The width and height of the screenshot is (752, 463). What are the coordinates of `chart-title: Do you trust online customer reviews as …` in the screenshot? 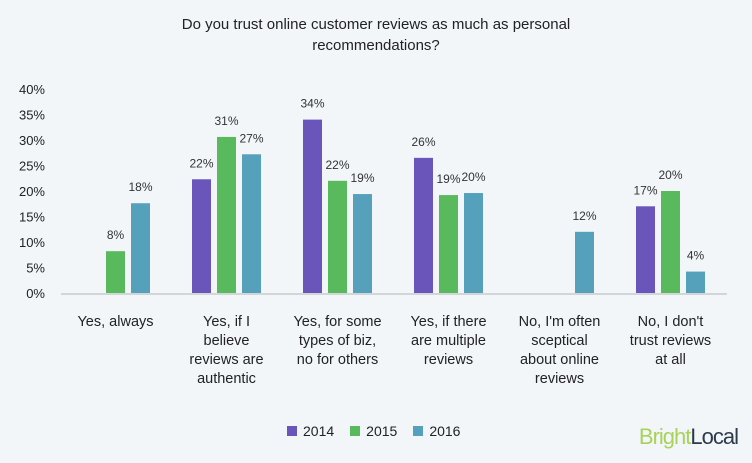 It's located at (376, 35).